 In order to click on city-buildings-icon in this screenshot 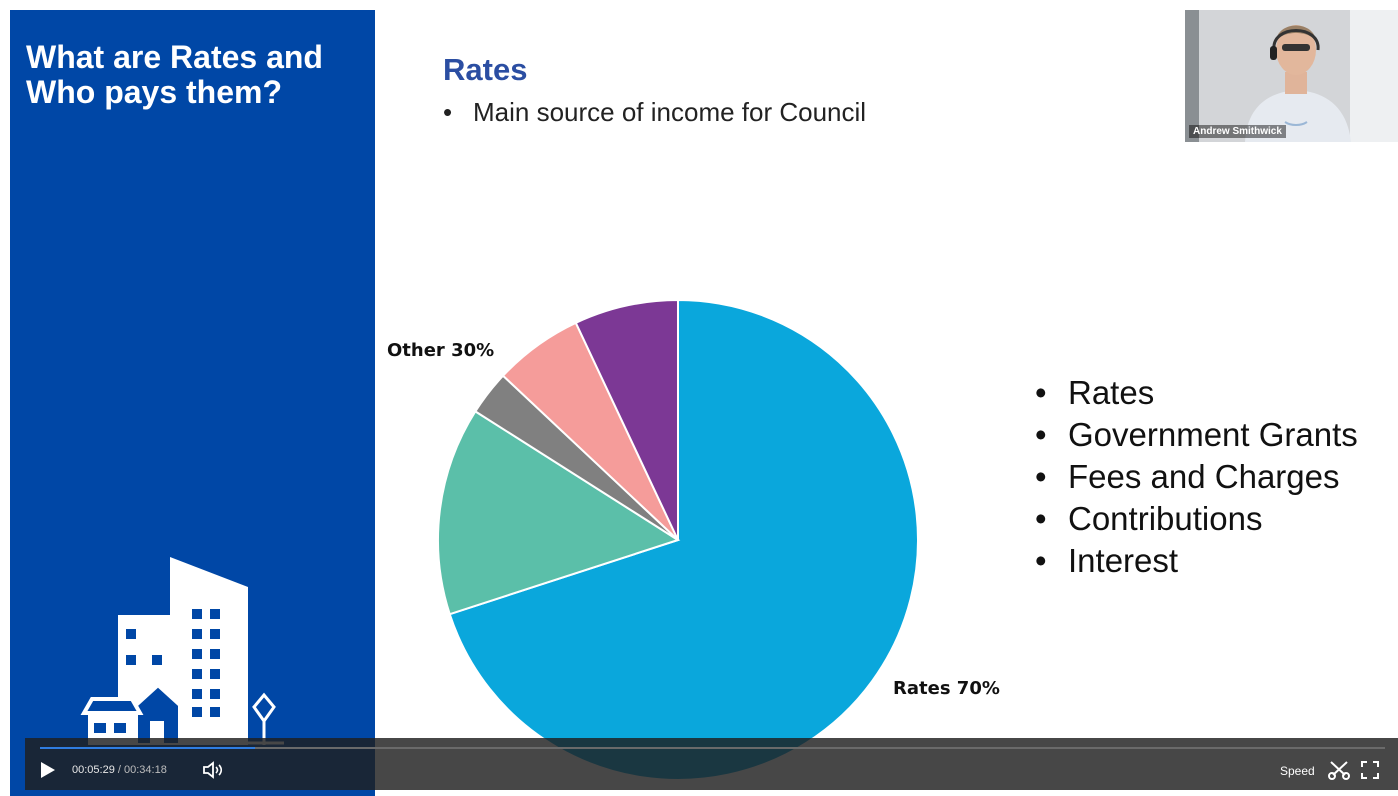, I will do `click(182, 651)`.